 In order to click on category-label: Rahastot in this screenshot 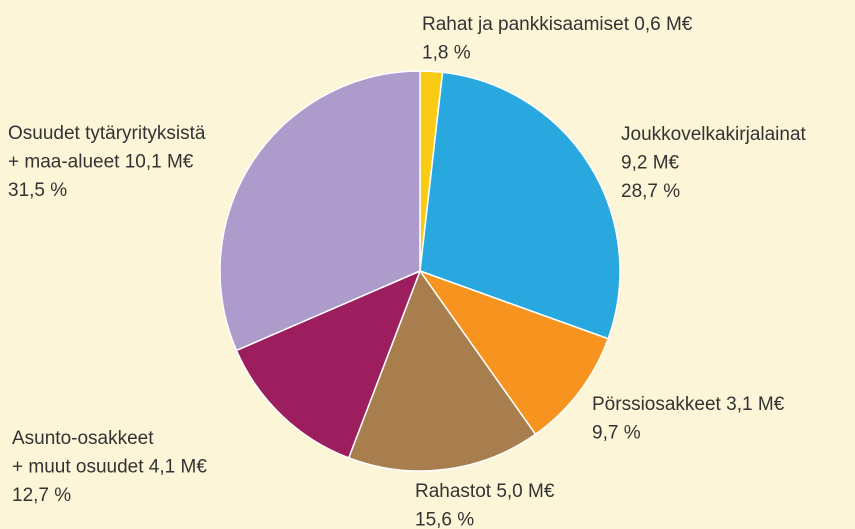, I will do `click(453, 491)`.